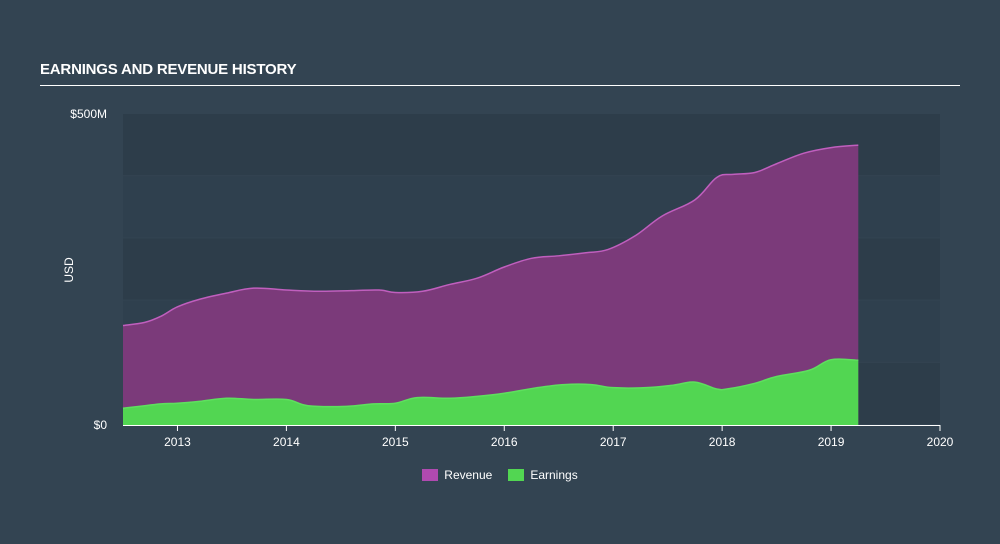 The image size is (1000, 544). I want to click on legend-label-earnings: Earnings, so click(554, 475).